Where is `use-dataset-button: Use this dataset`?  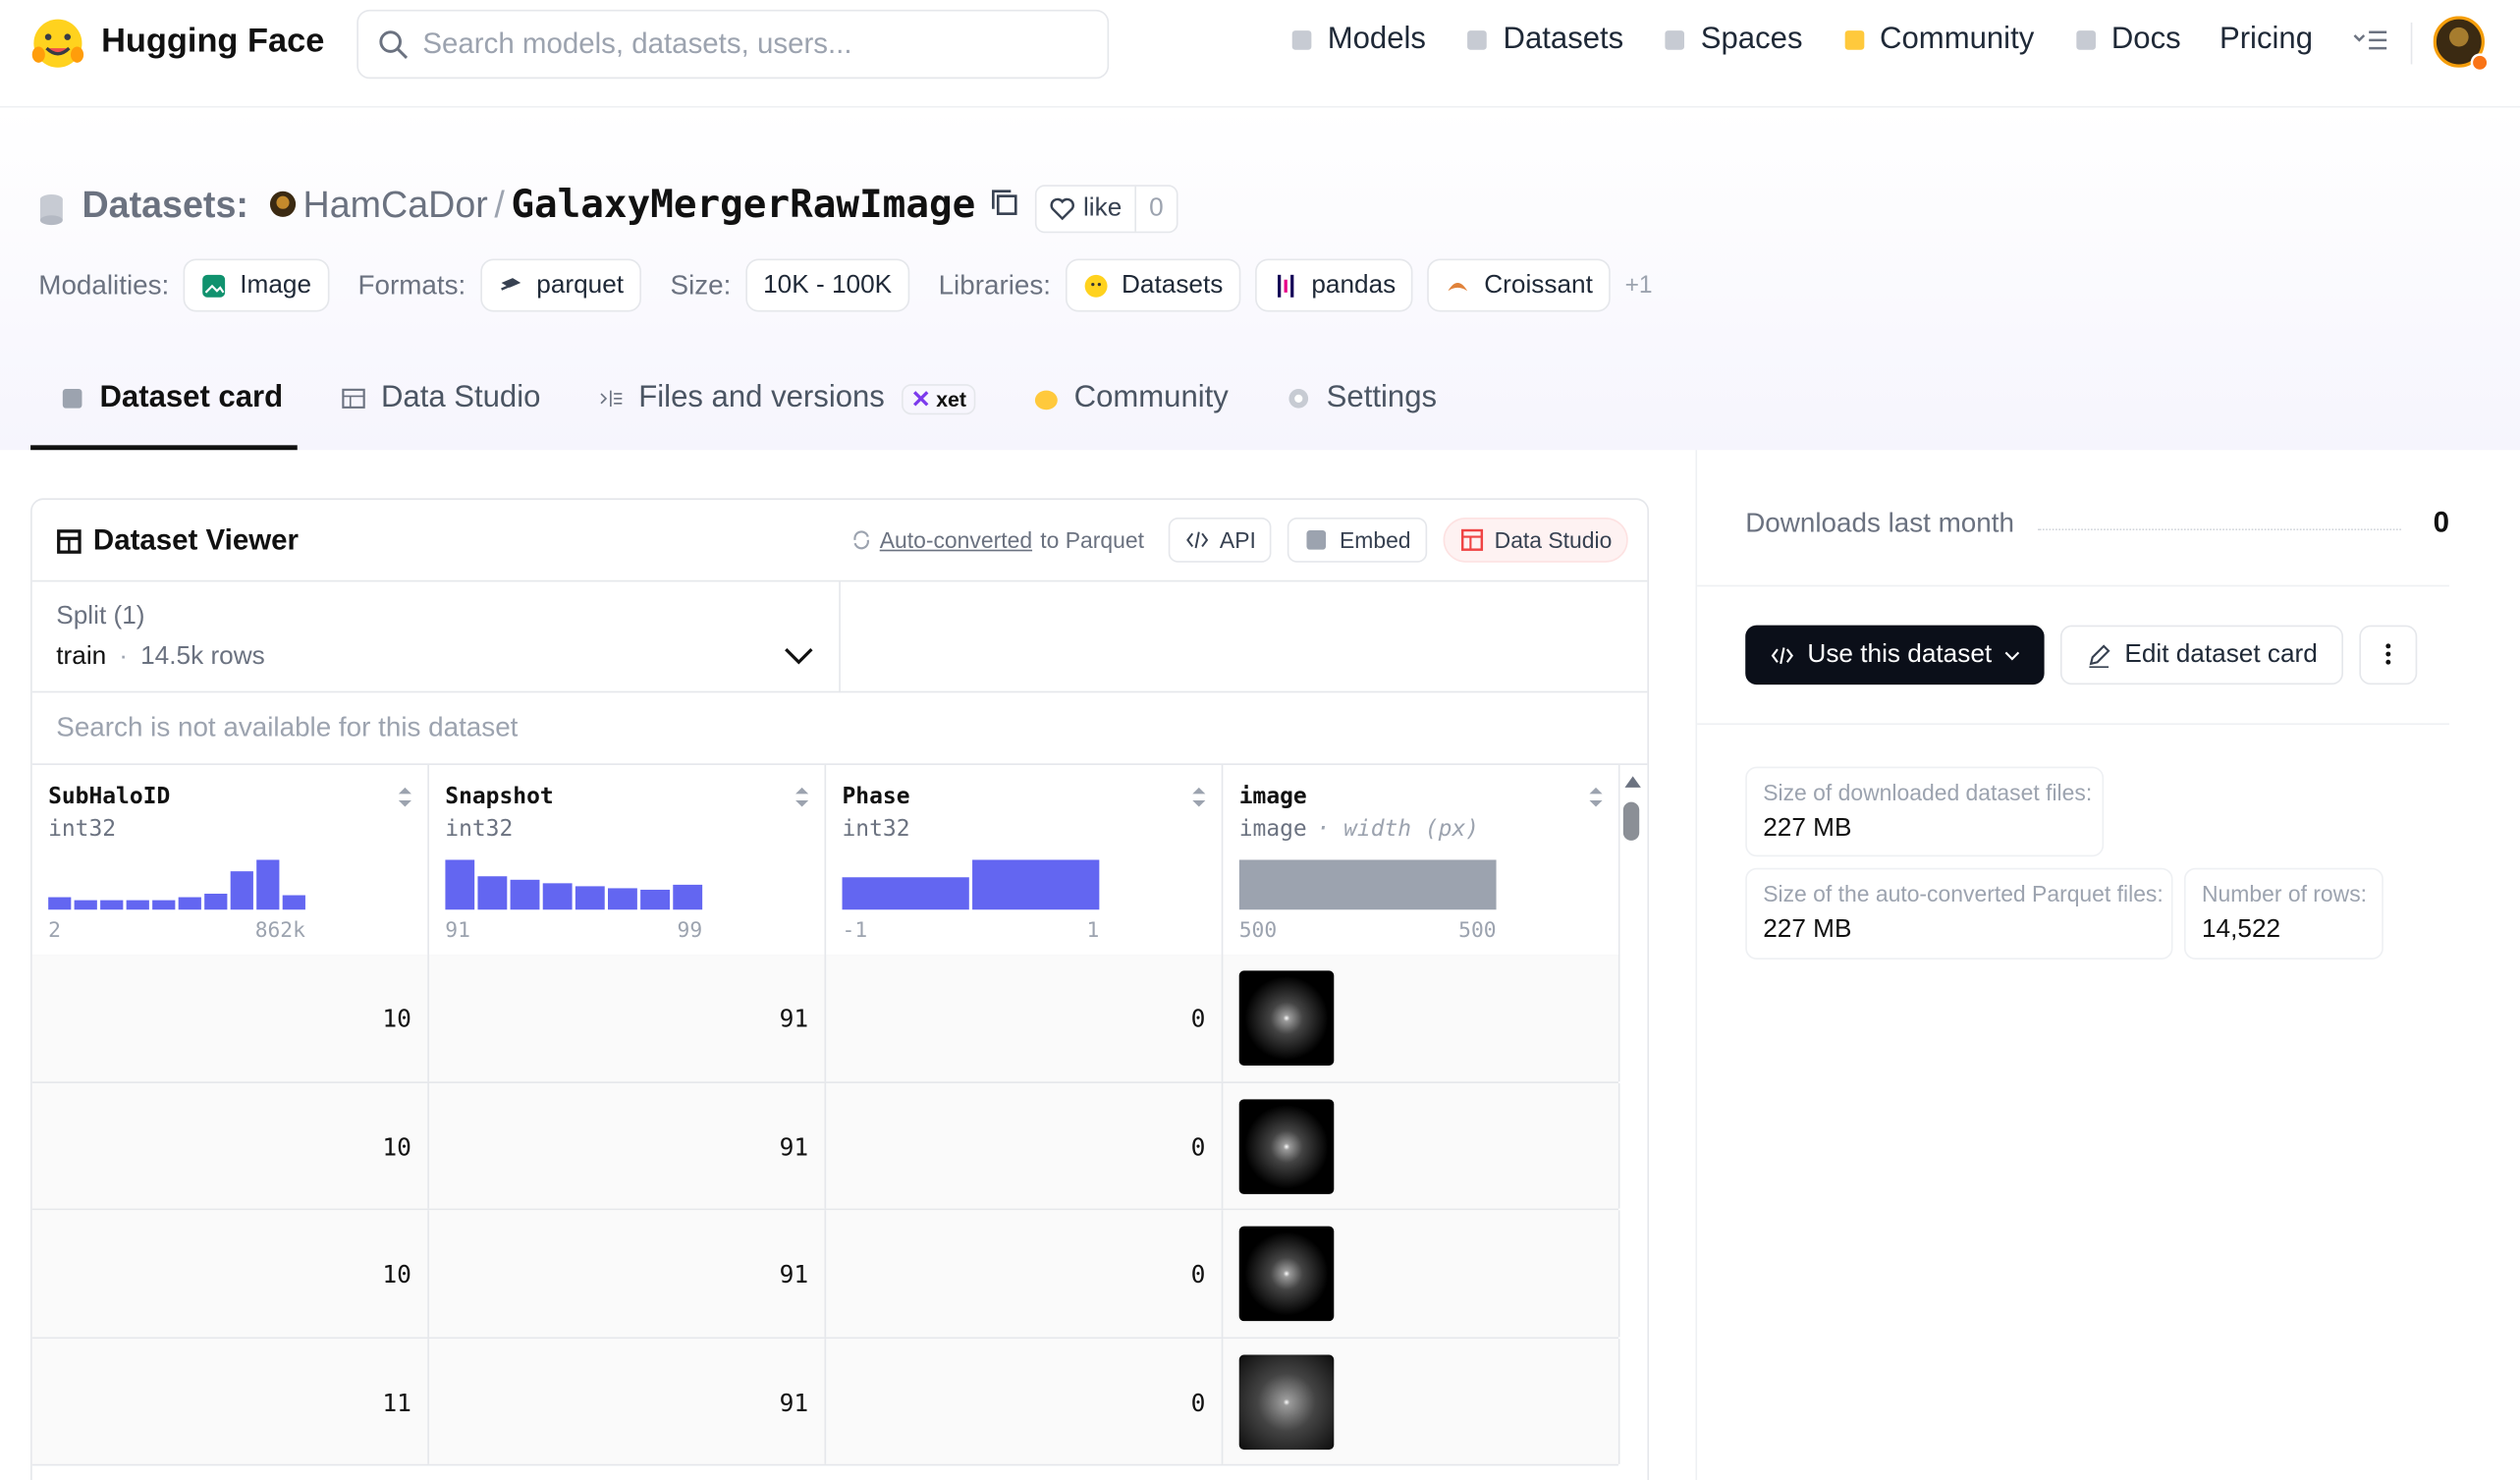 use-dataset-button: Use this dataset is located at coordinates (1895, 655).